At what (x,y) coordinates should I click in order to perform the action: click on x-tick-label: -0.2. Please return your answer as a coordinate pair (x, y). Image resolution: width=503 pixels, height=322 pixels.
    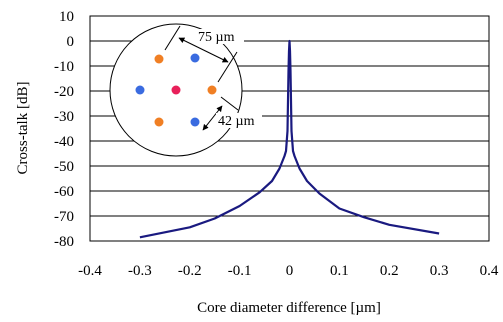
    Looking at the image, I should click on (190, 271).